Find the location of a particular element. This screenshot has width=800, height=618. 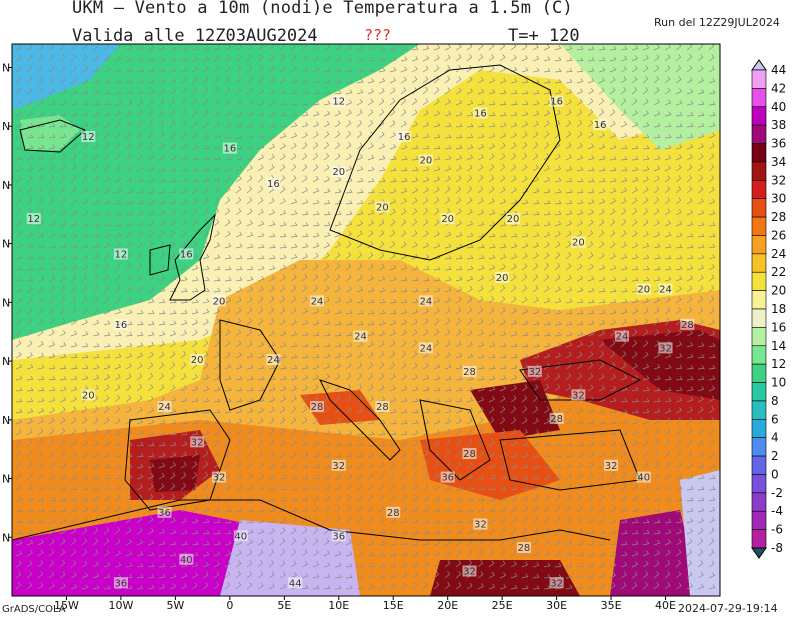

lat-label: N is located at coordinates (6, 244).